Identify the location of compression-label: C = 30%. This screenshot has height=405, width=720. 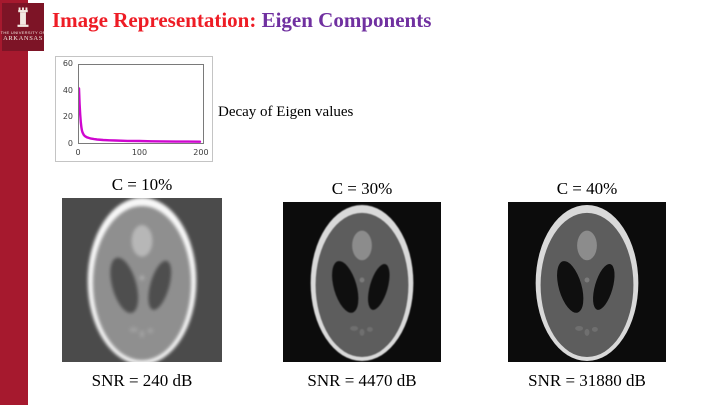
(362, 188).